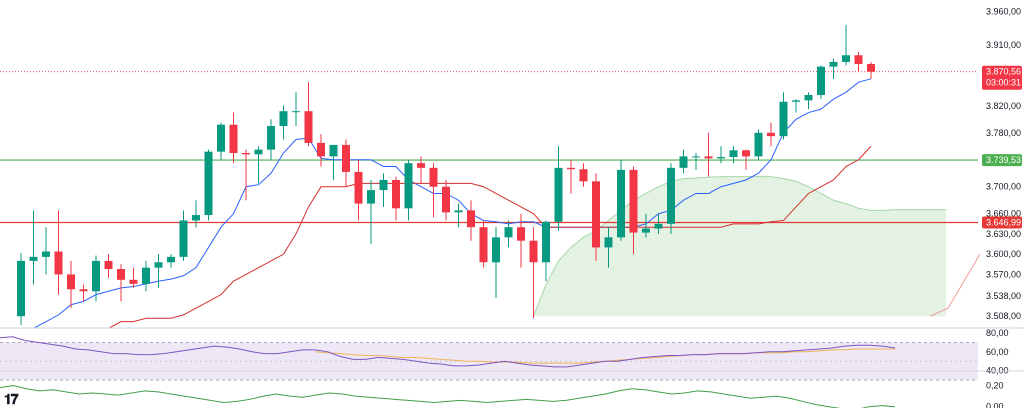 The width and height of the screenshot is (1024, 408). I want to click on price-tick-6: 3.700,00, so click(1003, 187).